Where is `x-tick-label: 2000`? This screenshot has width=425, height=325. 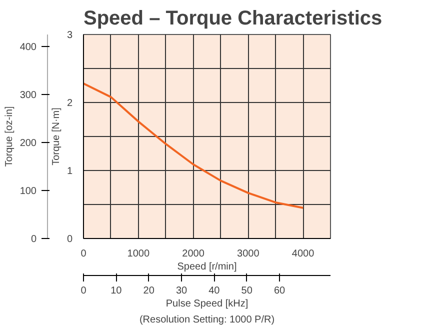
x-tick-label: 2000 is located at coordinates (193, 254).